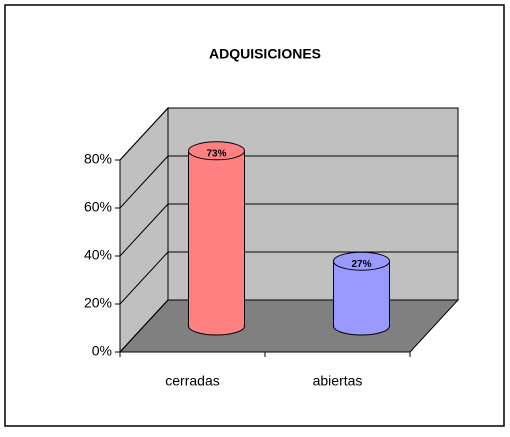 The image size is (510, 437). I want to click on data-label: 73%, so click(216, 153).